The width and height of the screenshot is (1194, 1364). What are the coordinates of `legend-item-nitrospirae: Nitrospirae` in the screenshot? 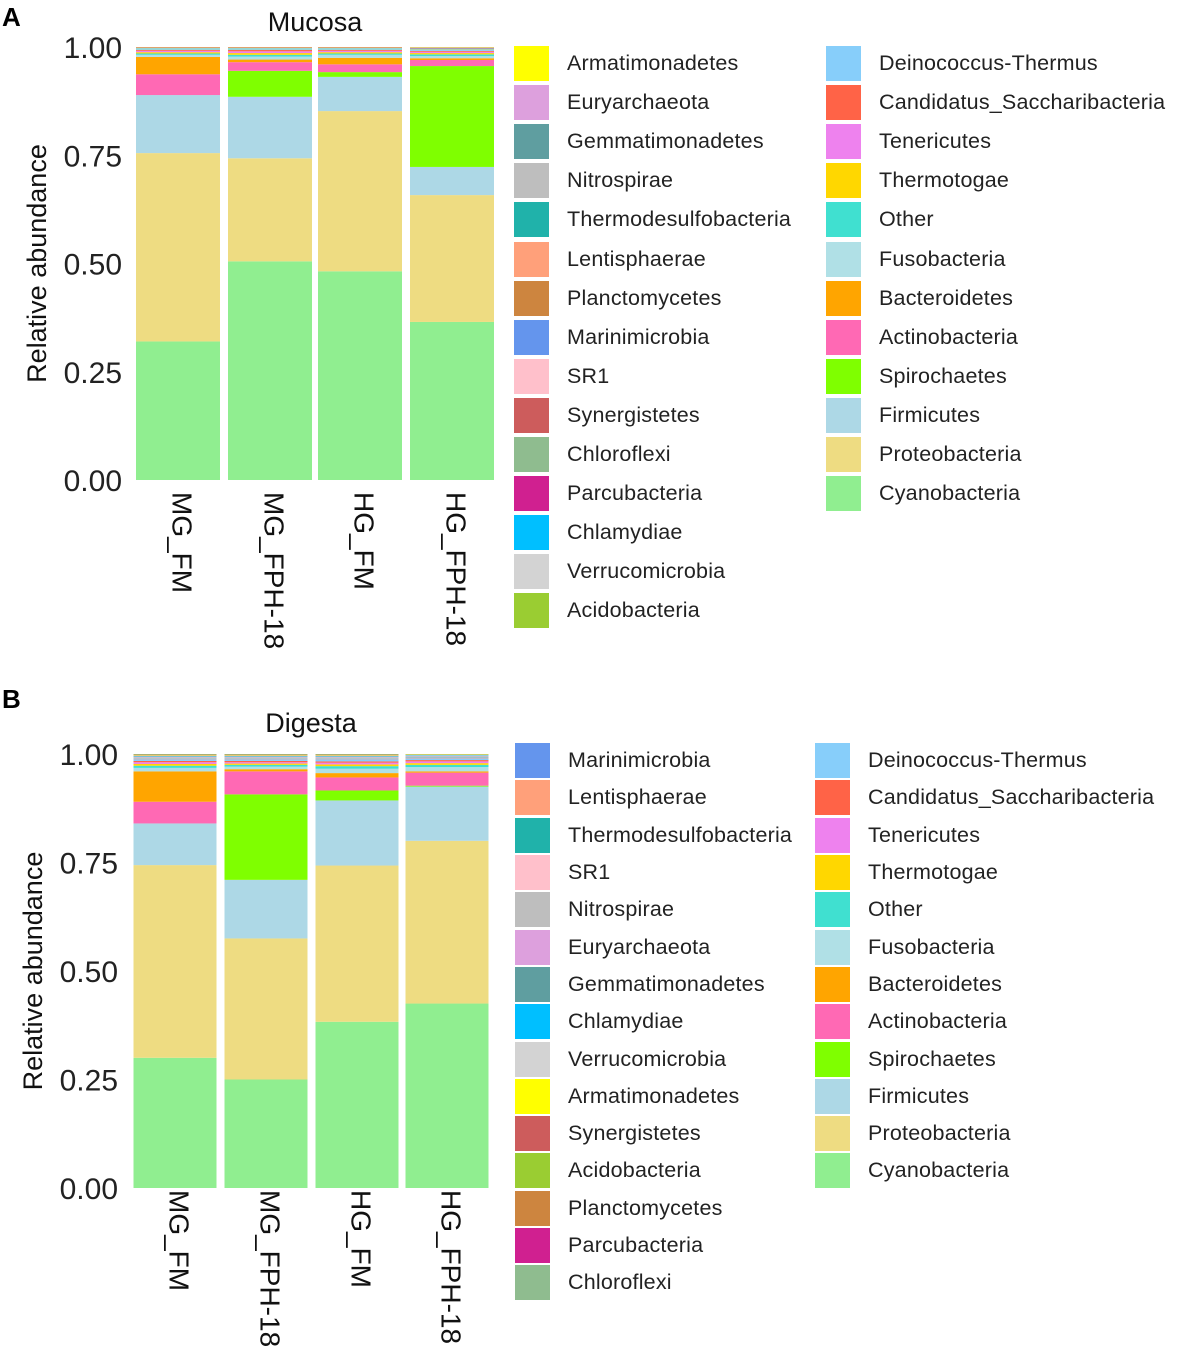 It's located at (670, 180).